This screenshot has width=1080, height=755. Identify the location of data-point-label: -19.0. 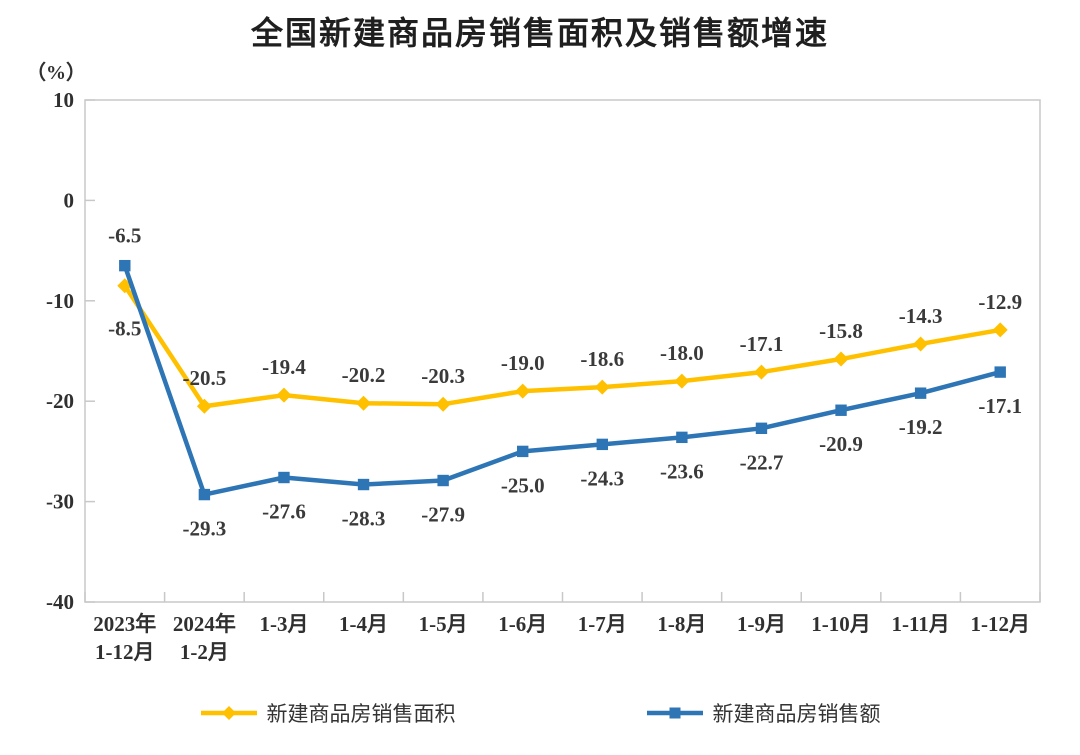
(523, 363).